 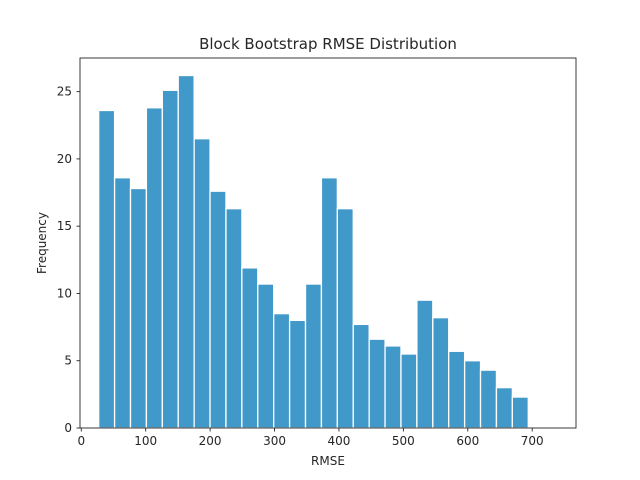 What do you see at coordinates (328, 461) in the screenshot?
I see `x-axis-label: RMSE` at bounding box center [328, 461].